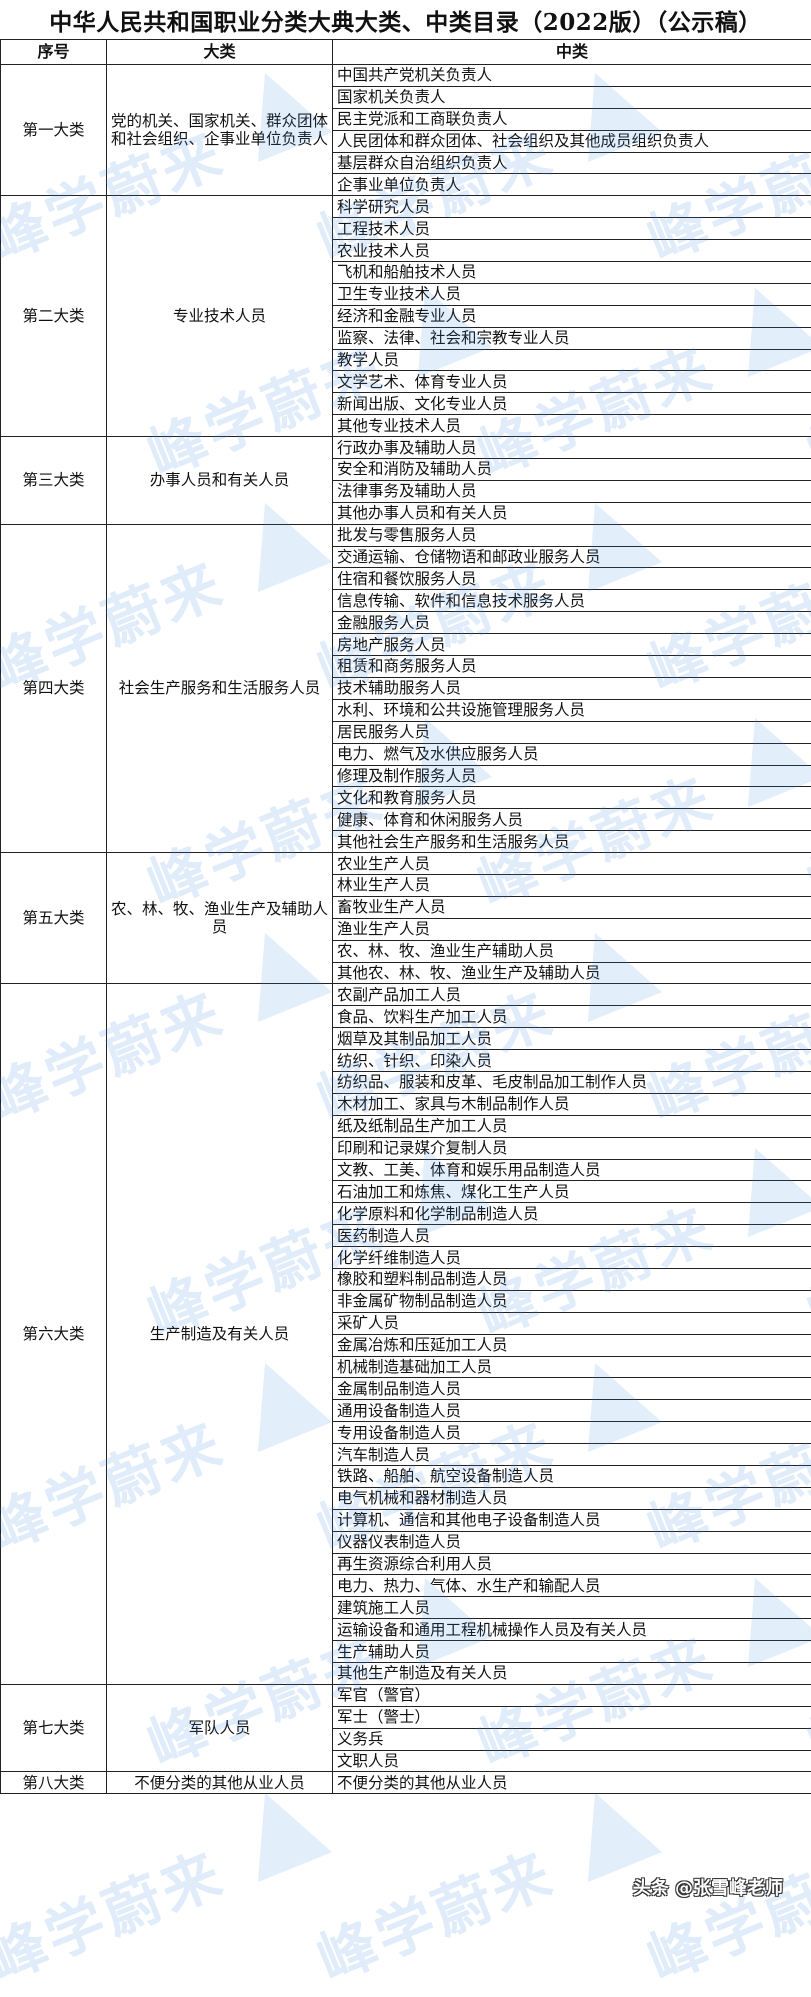 The height and width of the screenshot is (1997, 811). Describe the element at coordinates (572, 1389) in the screenshot. I see `middle-category-name: 金属制品制造人员` at that location.